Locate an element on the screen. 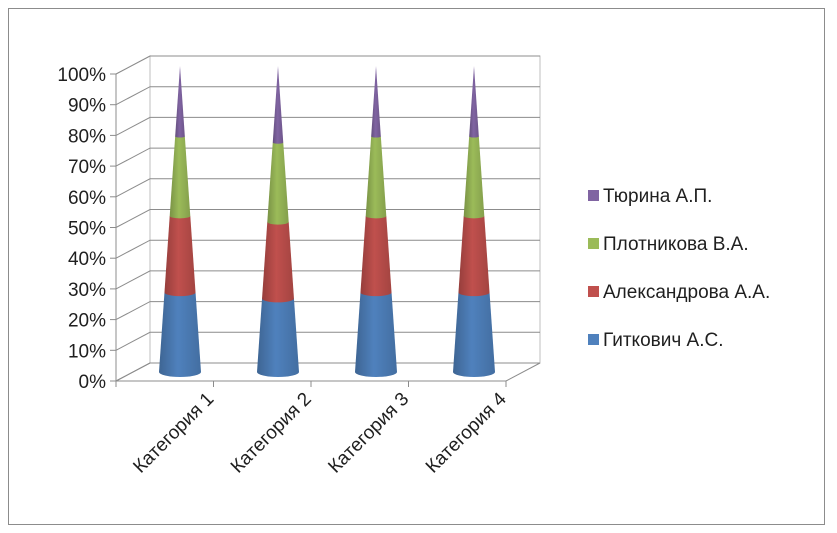 The height and width of the screenshot is (533, 837). y-tick-label: 10% is located at coordinates (87, 351).